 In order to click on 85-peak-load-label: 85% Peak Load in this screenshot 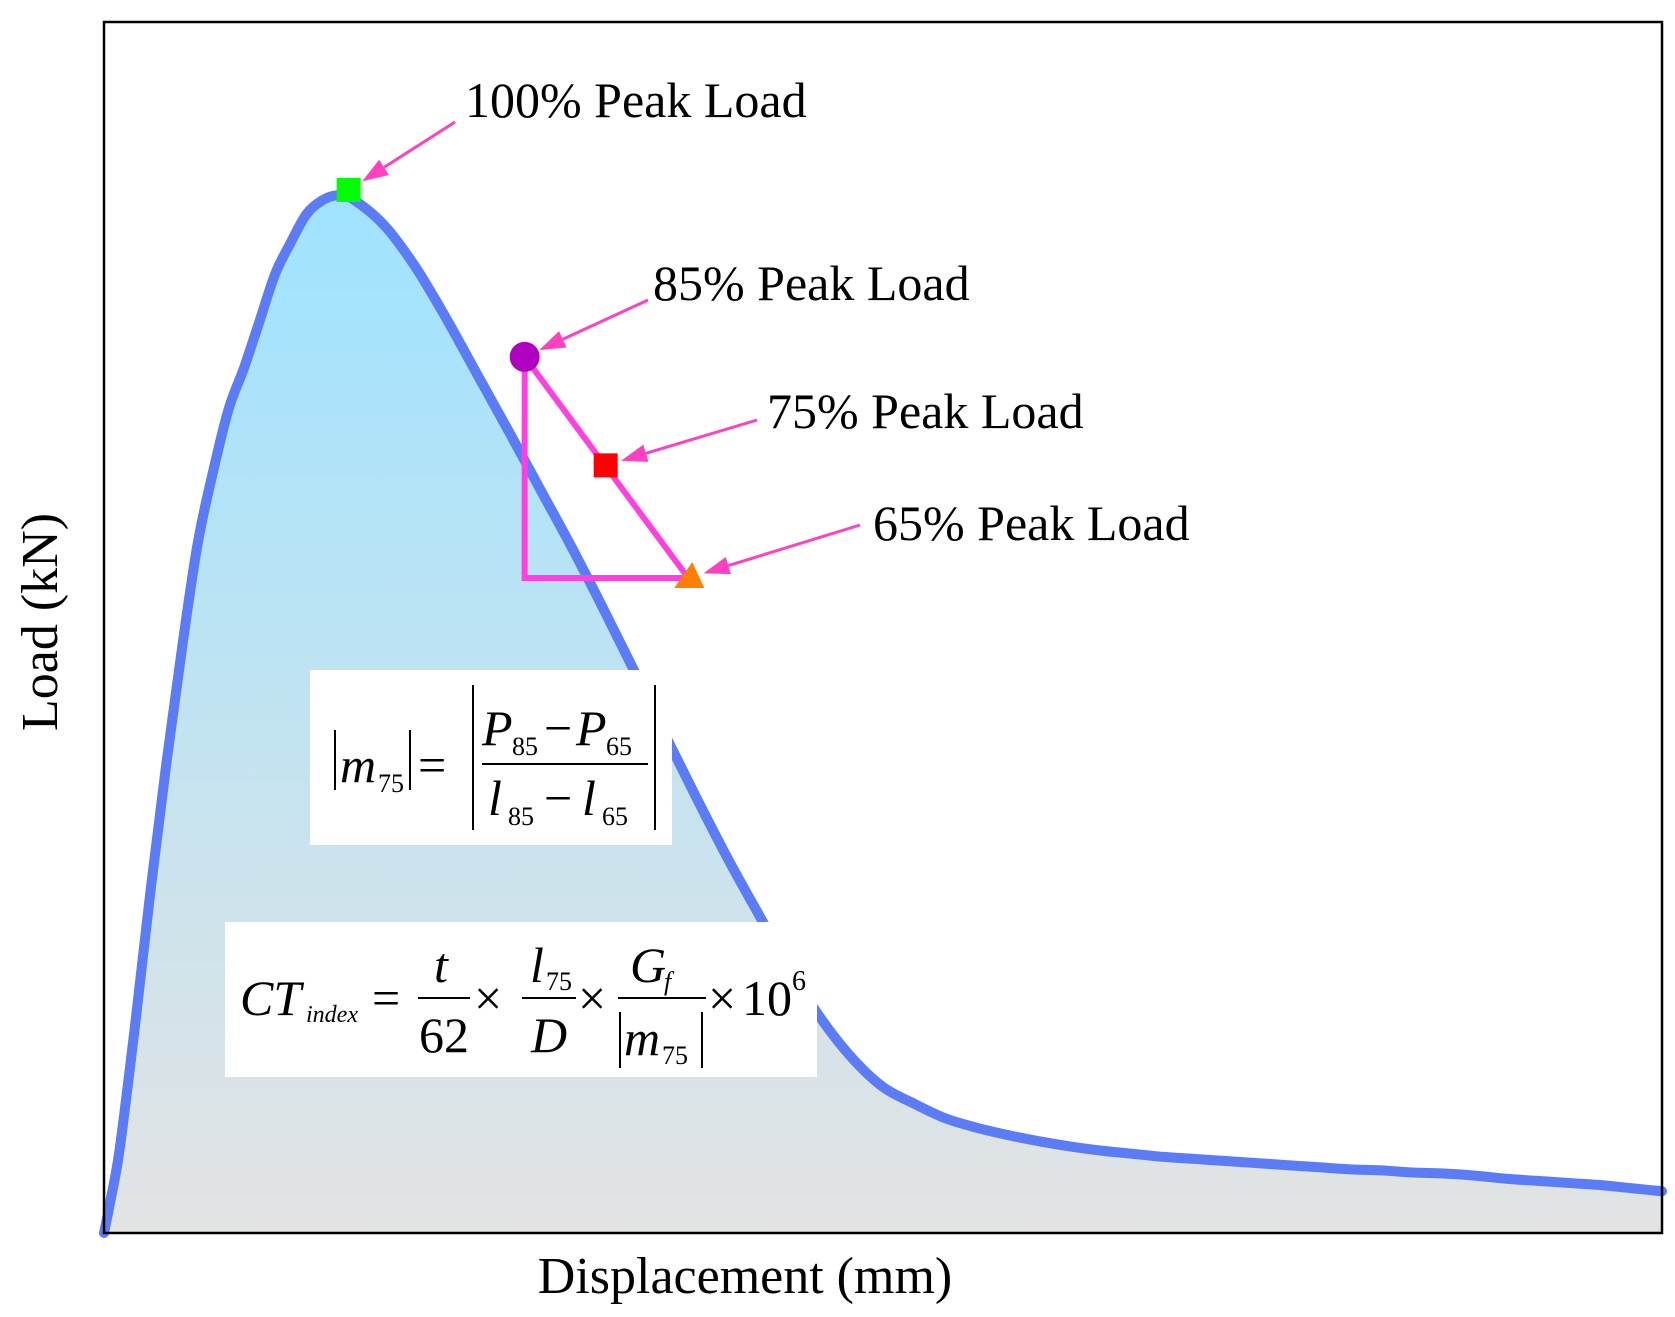, I will do `click(811, 283)`.